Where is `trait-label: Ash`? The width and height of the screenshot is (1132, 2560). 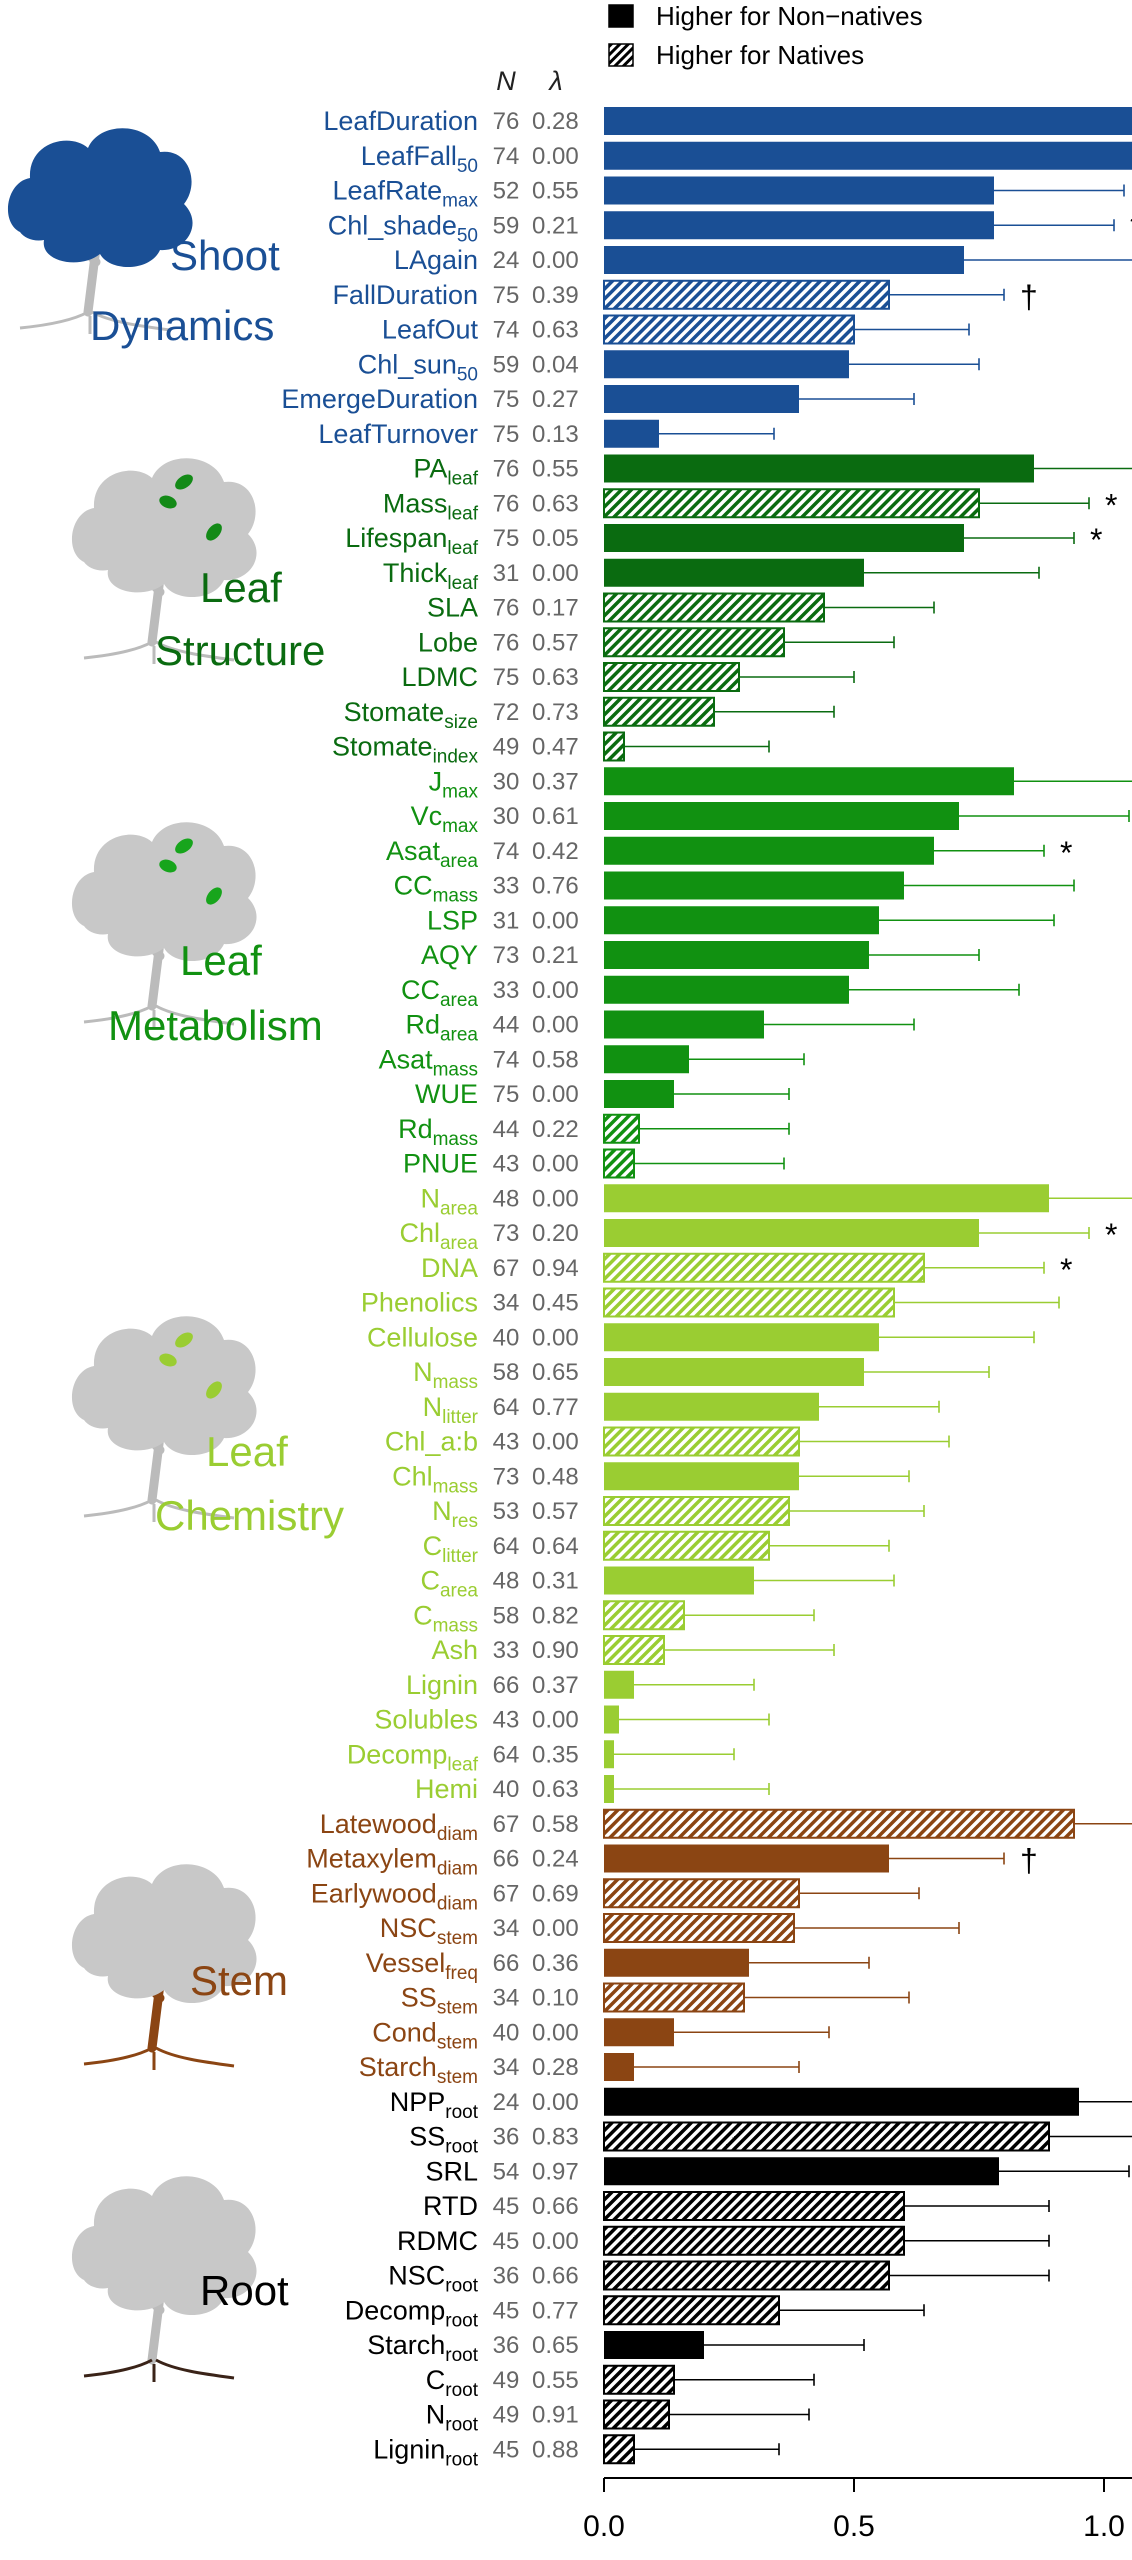
trait-label: Ash is located at coordinates (454, 1650).